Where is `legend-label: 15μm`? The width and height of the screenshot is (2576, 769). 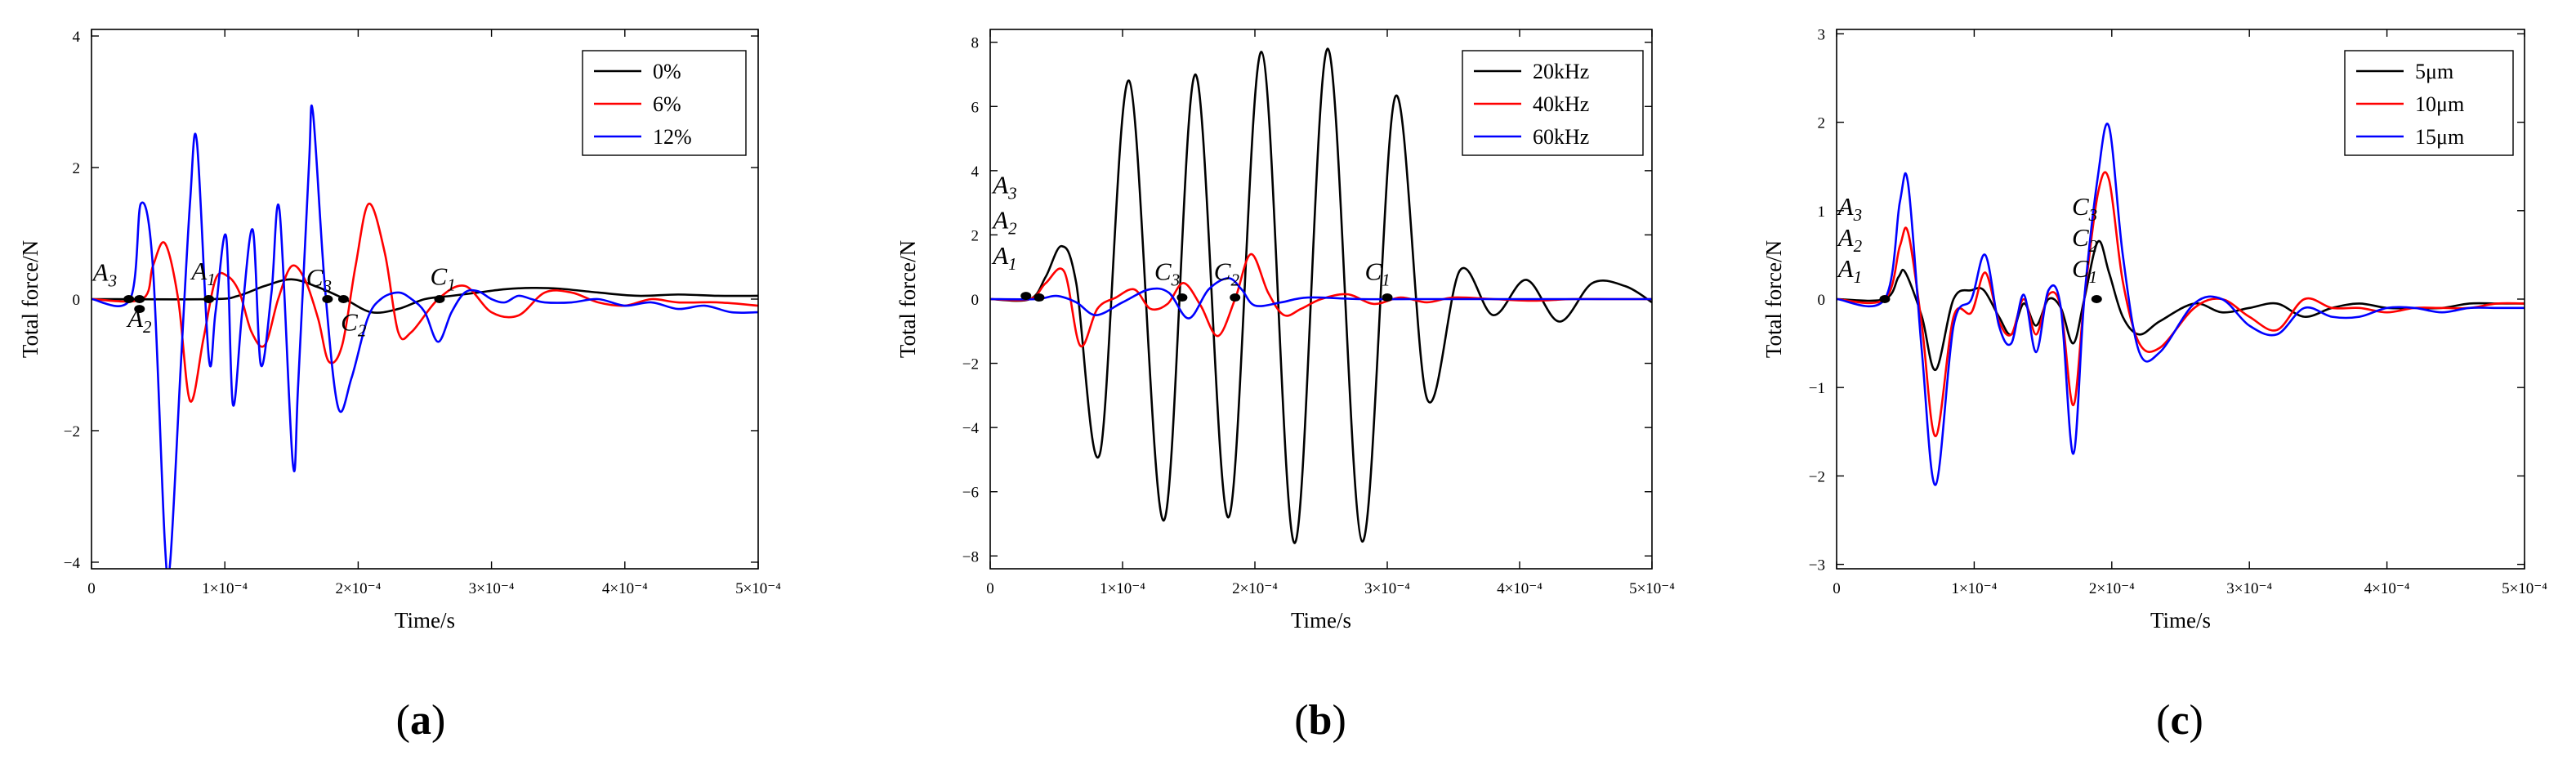 legend-label: 15μm is located at coordinates (2439, 137).